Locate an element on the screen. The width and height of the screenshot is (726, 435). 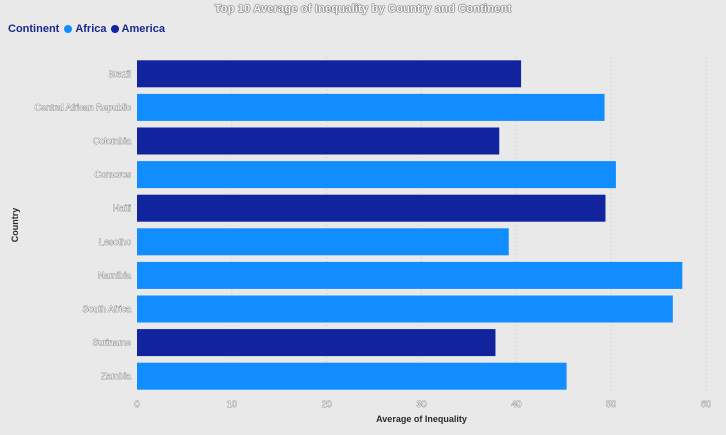
legend-swatch-africa is located at coordinates (68, 29).